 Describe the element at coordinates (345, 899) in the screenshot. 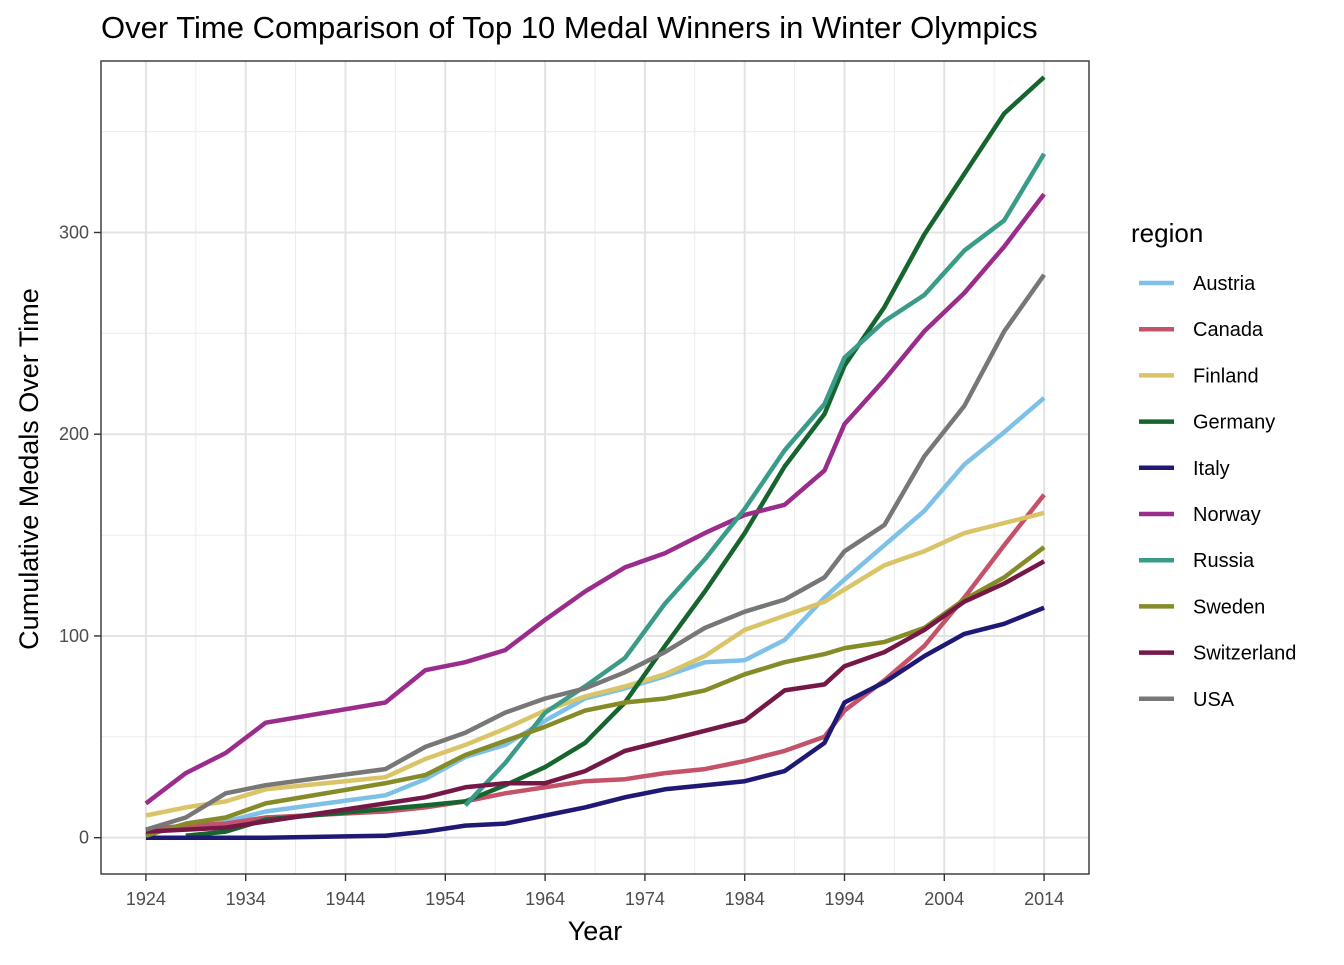

I see `x-tick-label: 1944` at that location.